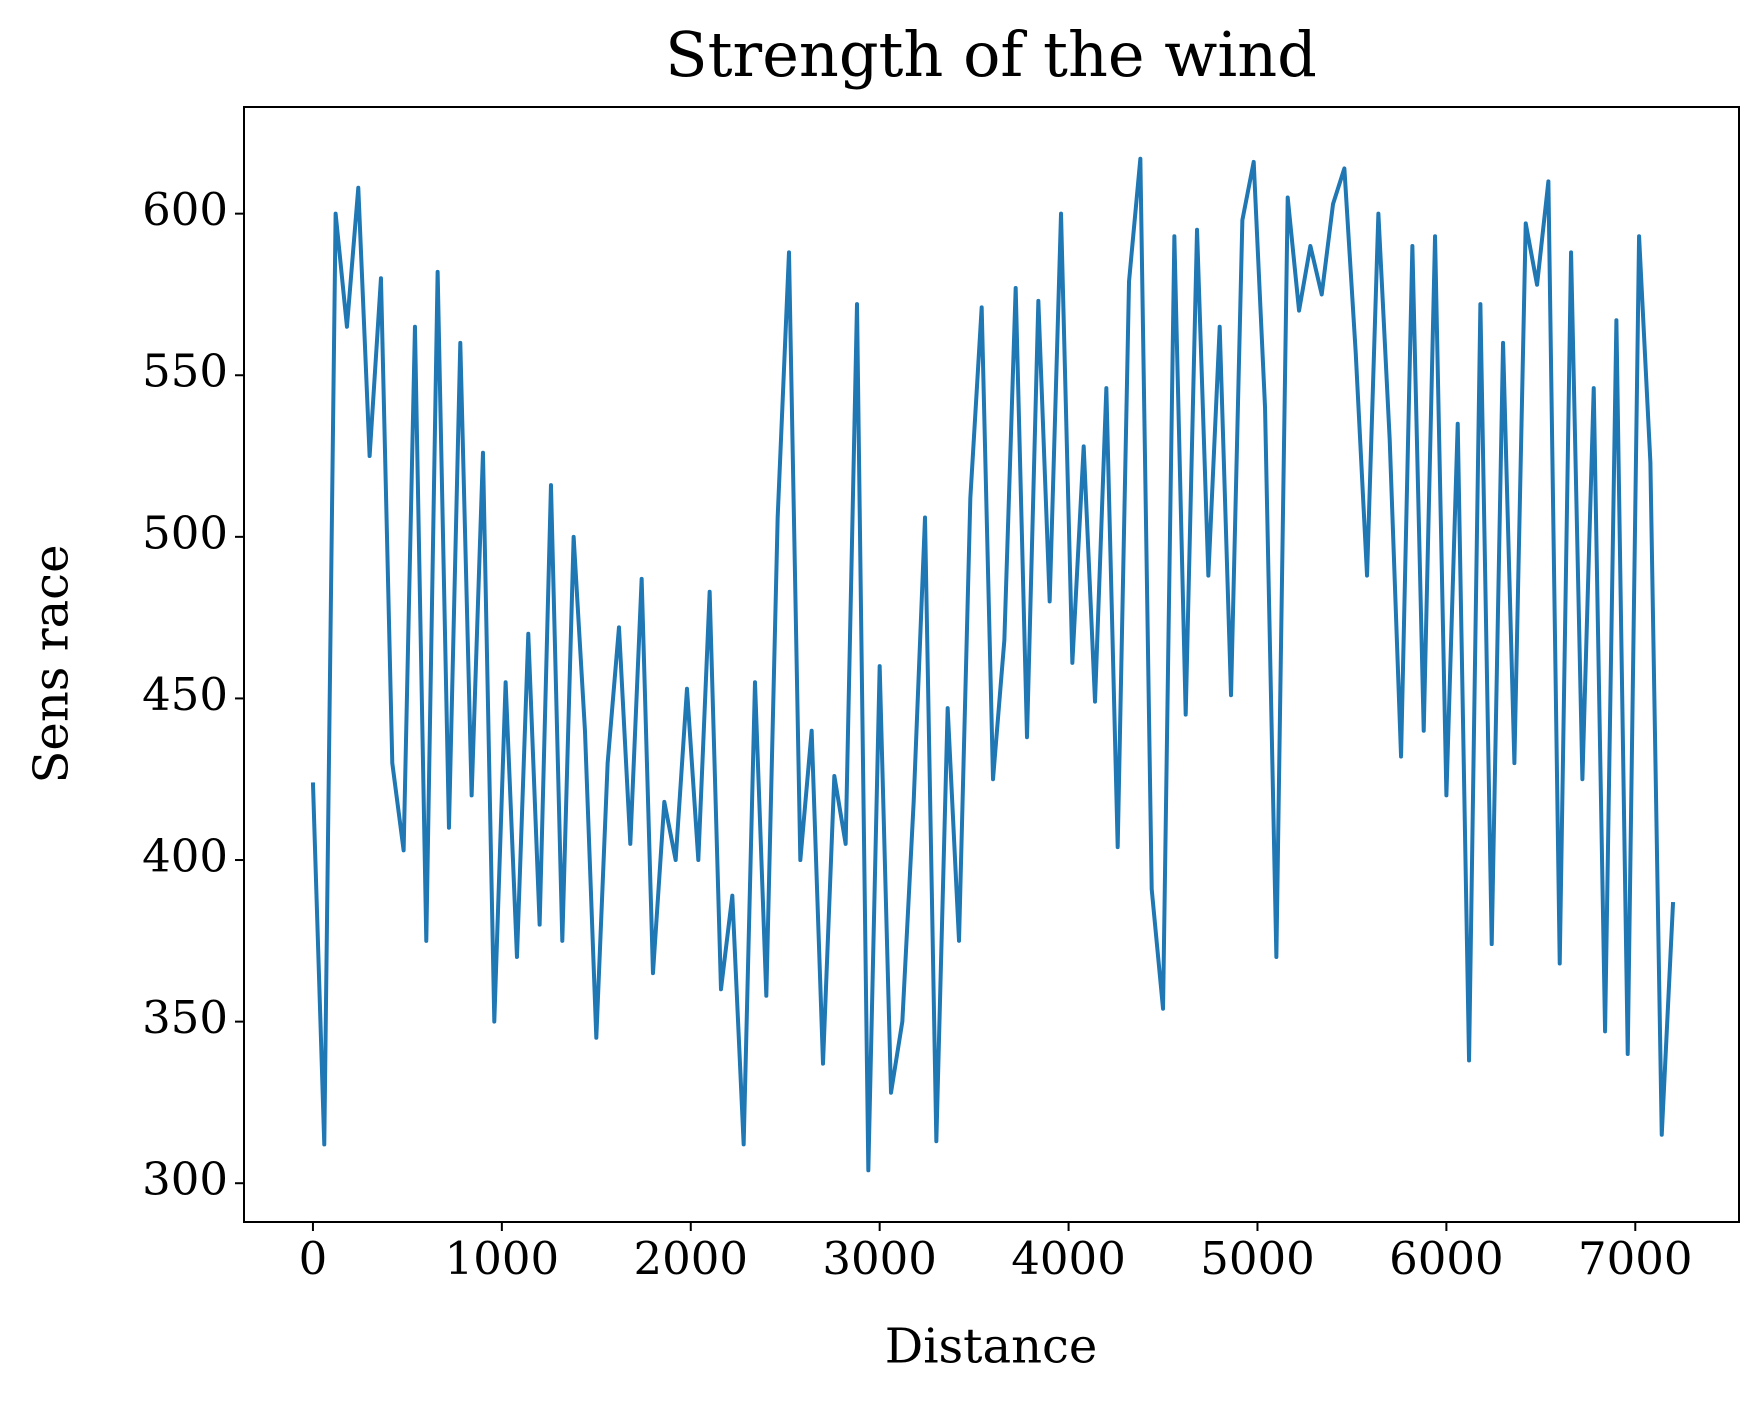 The width and height of the screenshot is (1761, 1404). I want to click on x-axis-label: Distance, so click(991, 1347).